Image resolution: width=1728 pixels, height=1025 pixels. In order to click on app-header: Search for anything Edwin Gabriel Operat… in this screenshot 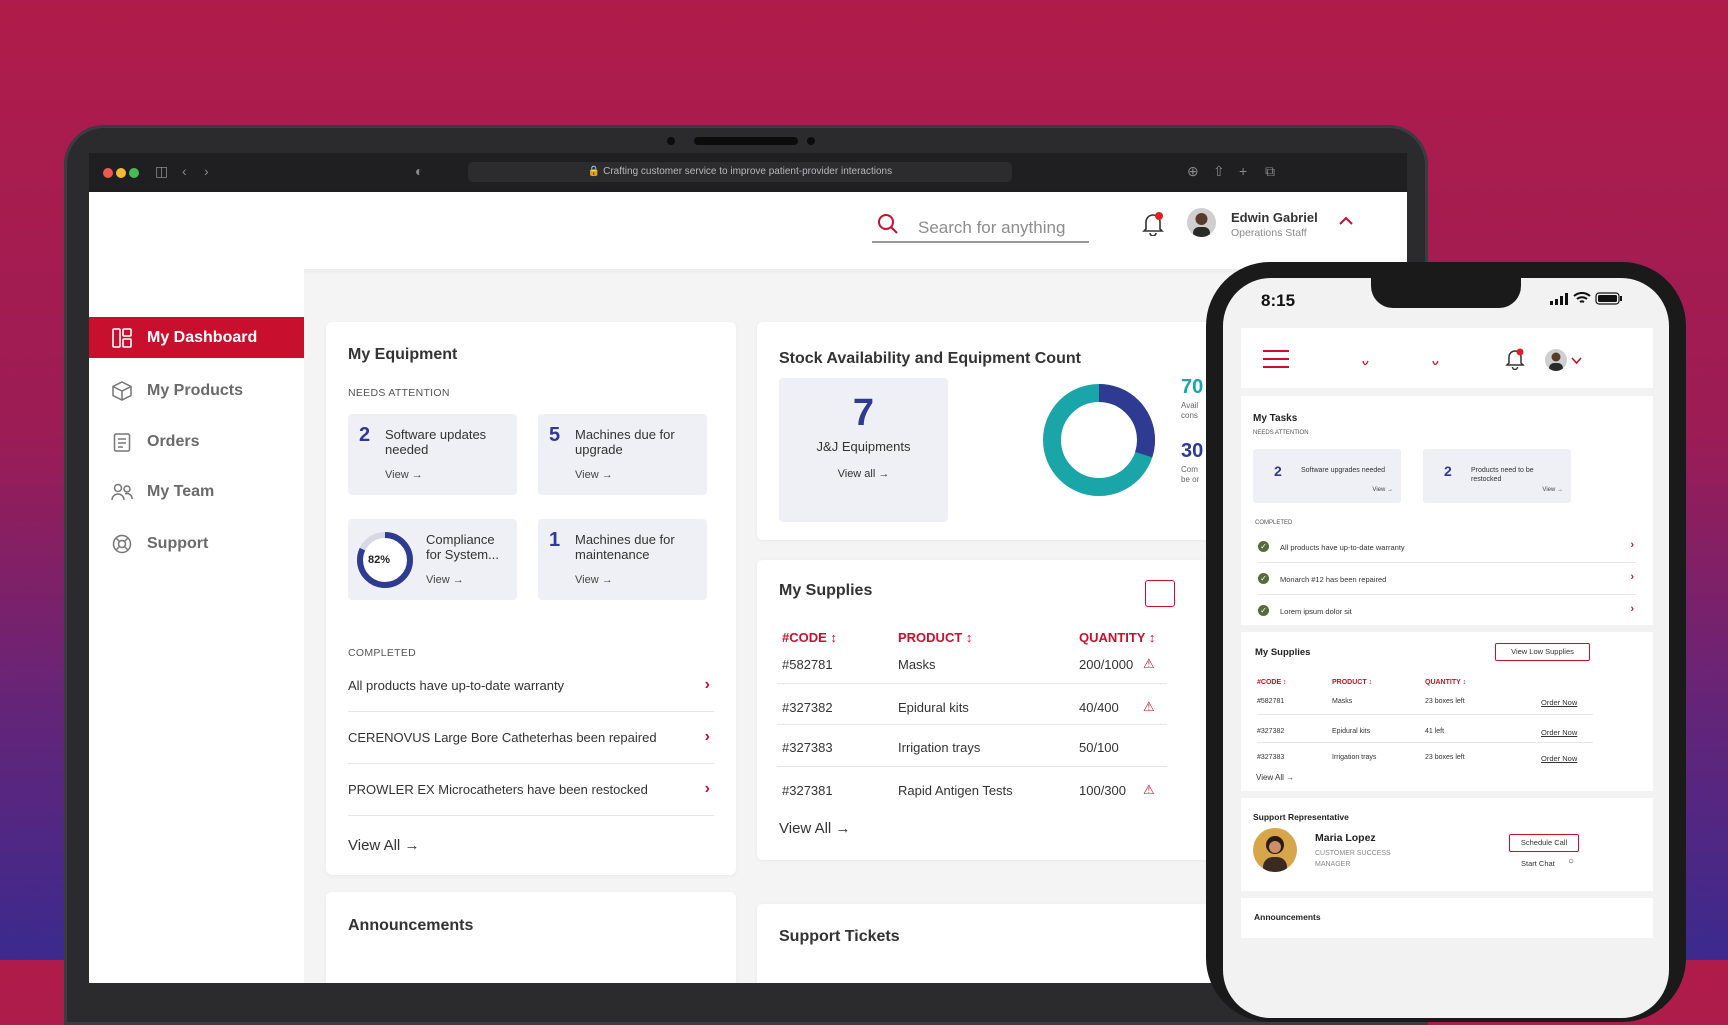, I will do `click(748, 230)`.